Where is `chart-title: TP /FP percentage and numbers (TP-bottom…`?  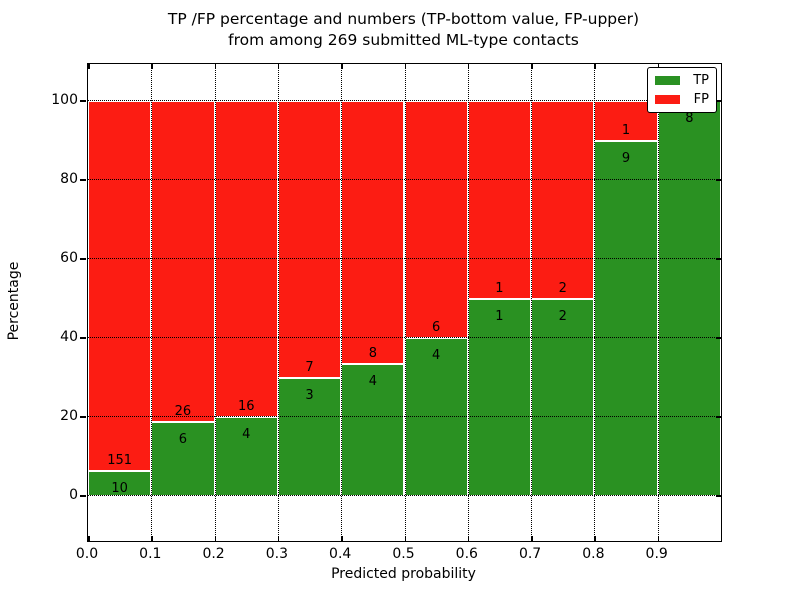 chart-title: TP /FP percentage and numbers (TP-bottom… is located at coordinates (403, 30).